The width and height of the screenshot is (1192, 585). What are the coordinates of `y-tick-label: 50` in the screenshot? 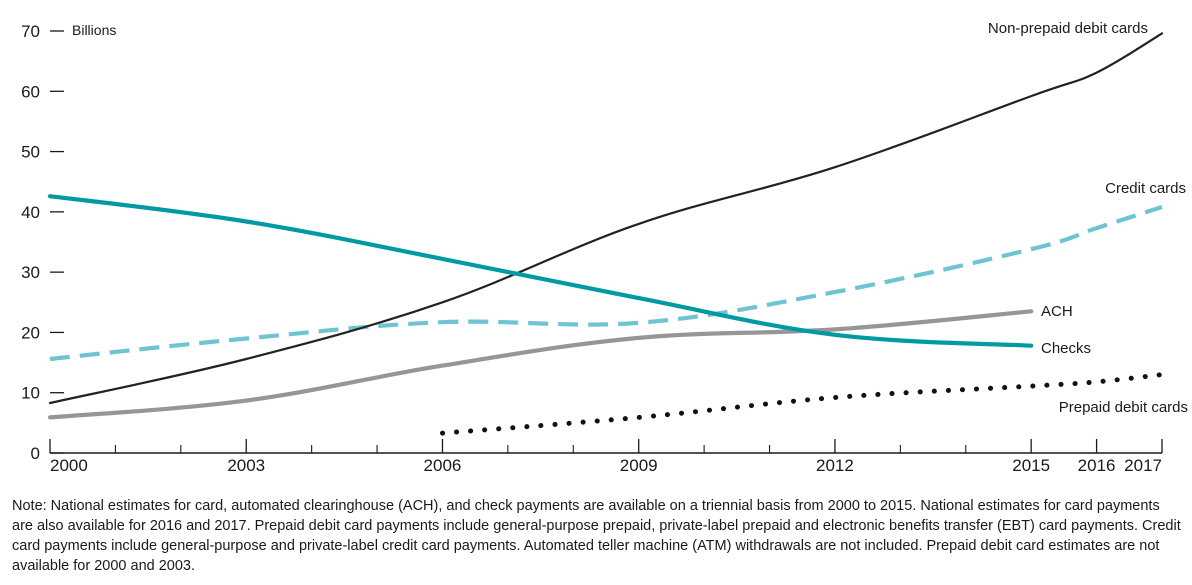 It's located at (30, 152).